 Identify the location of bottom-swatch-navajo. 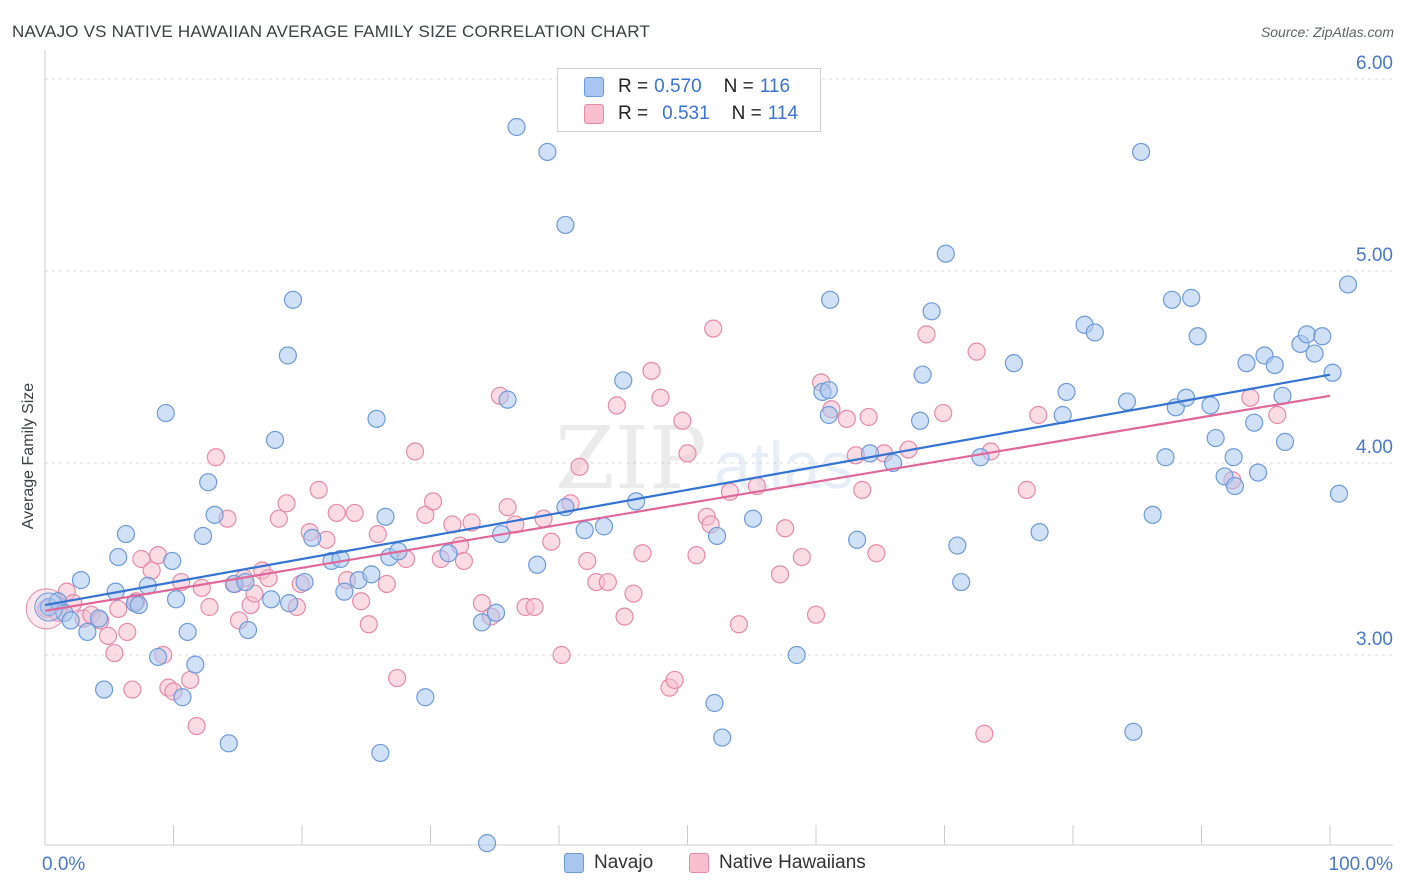
(574, 863).